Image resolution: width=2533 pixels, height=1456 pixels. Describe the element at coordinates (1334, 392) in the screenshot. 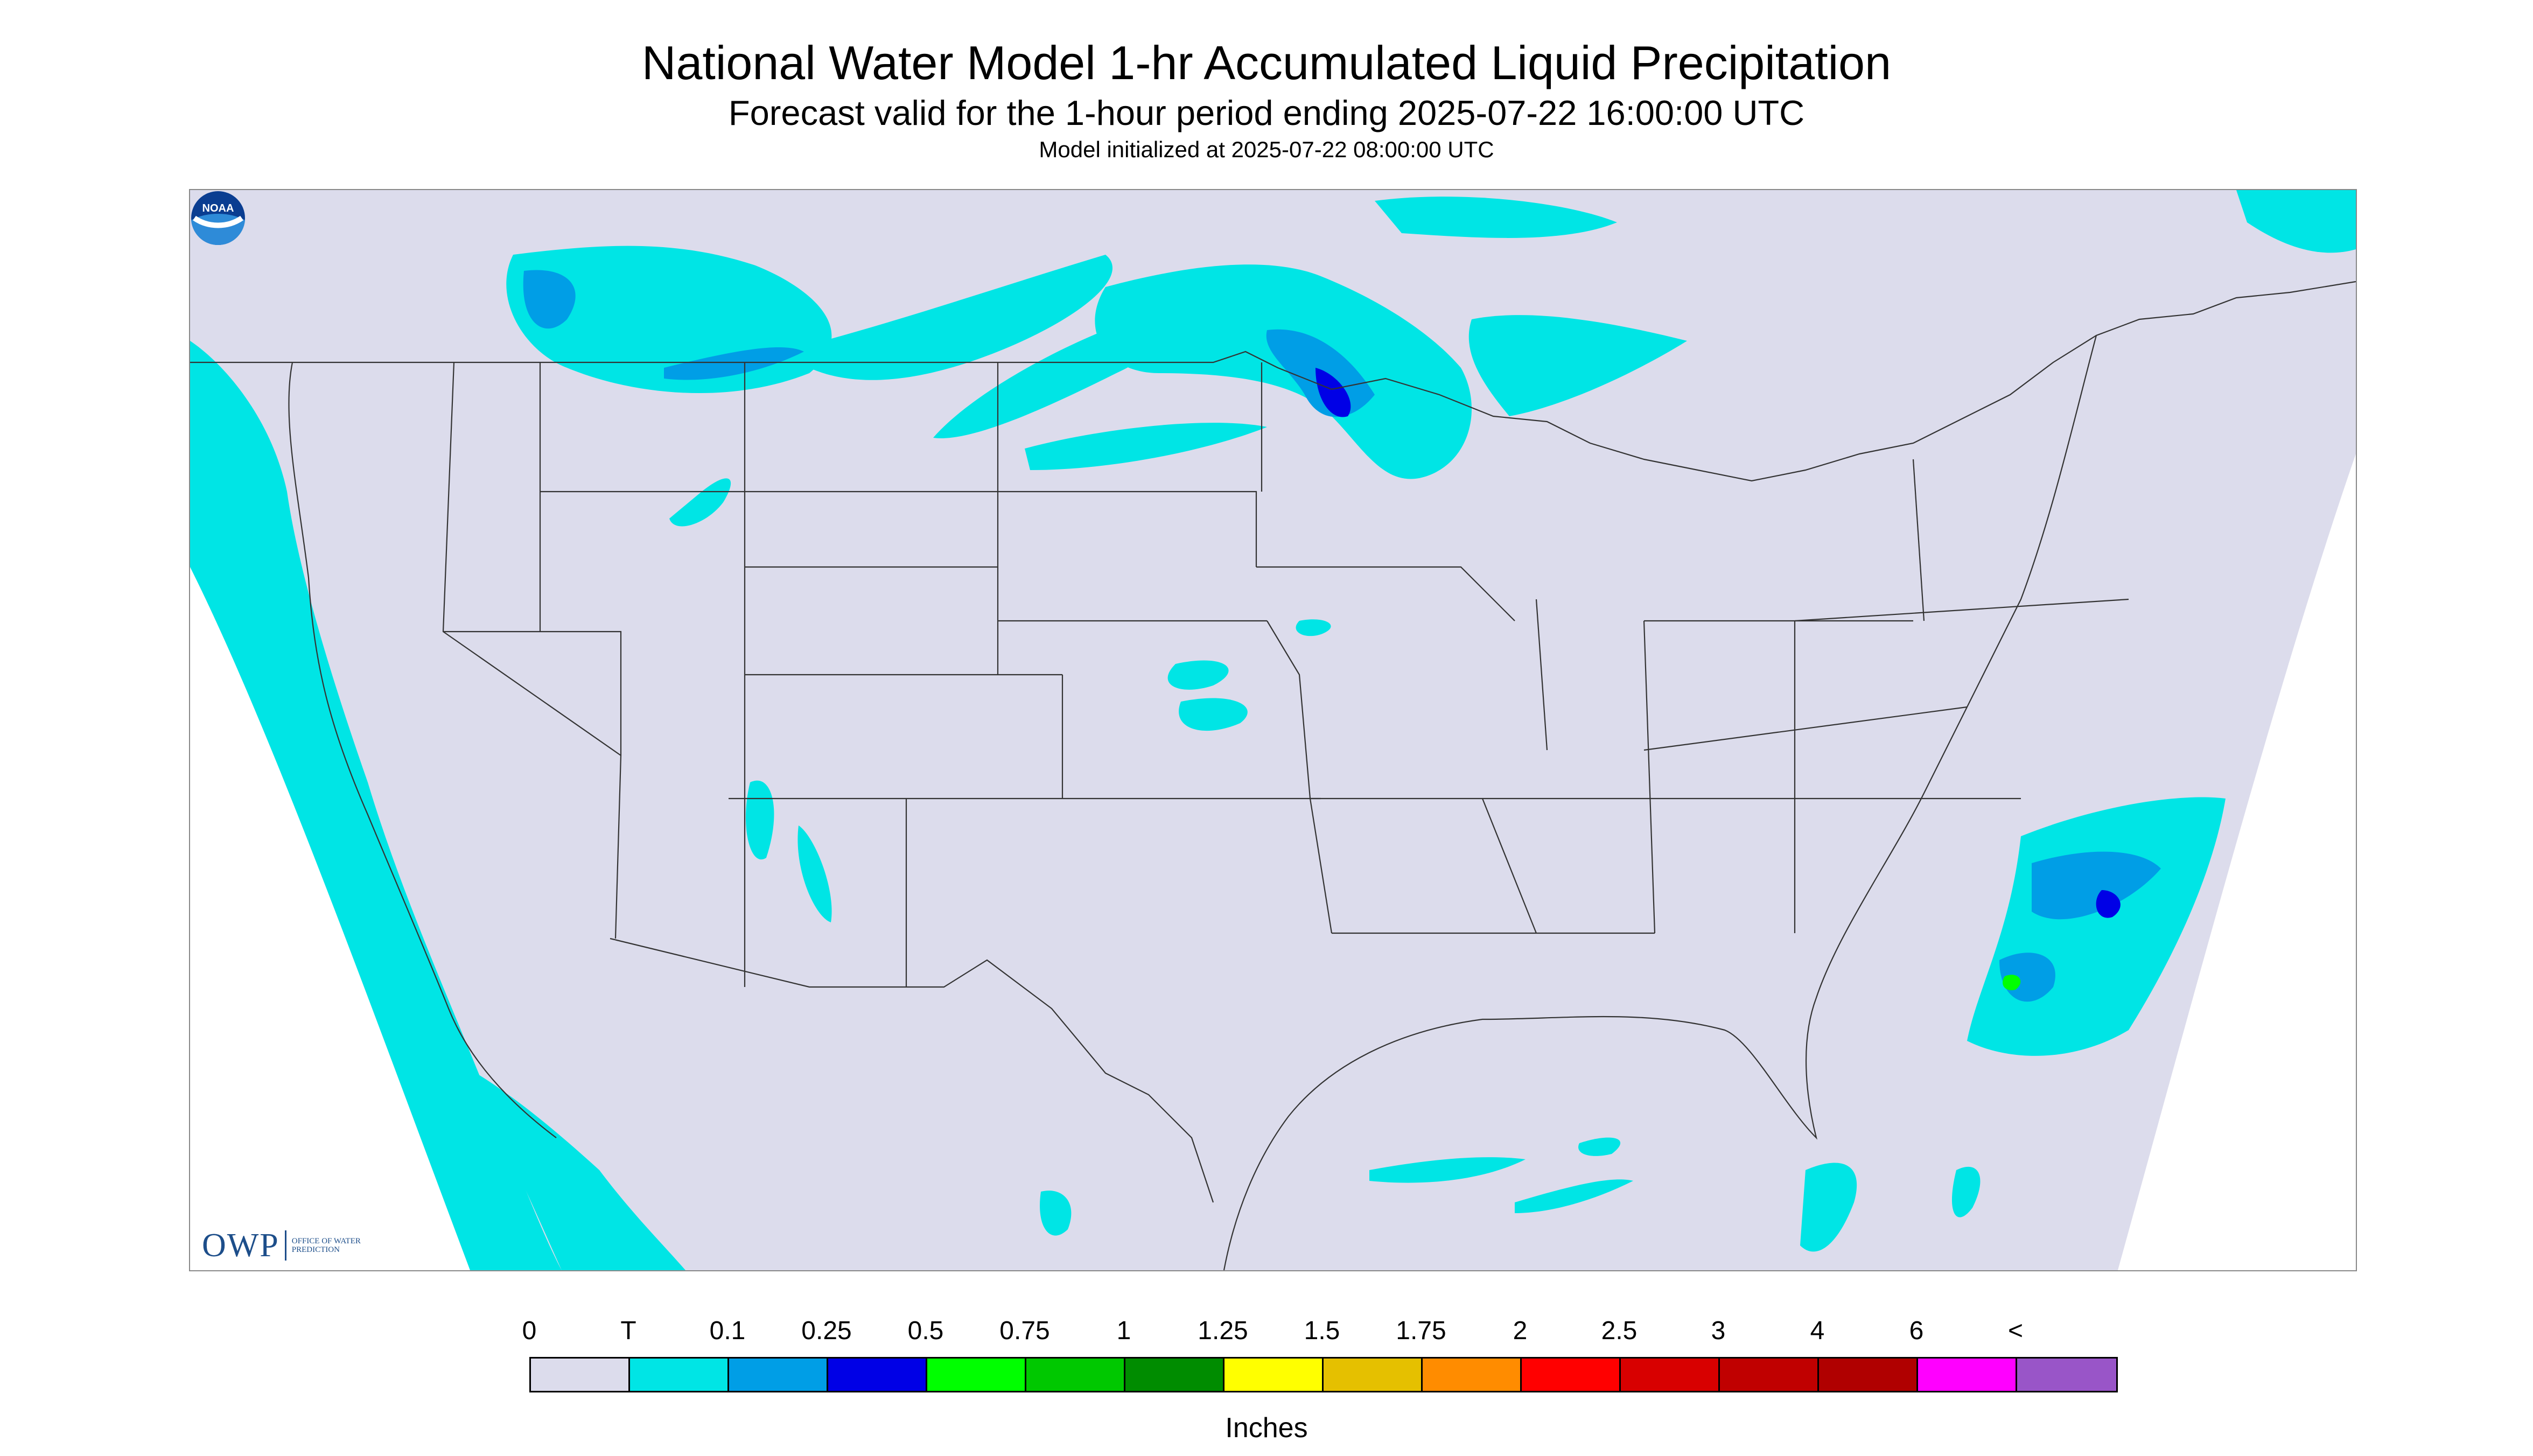

I see `precip-mn-mod` at that location.